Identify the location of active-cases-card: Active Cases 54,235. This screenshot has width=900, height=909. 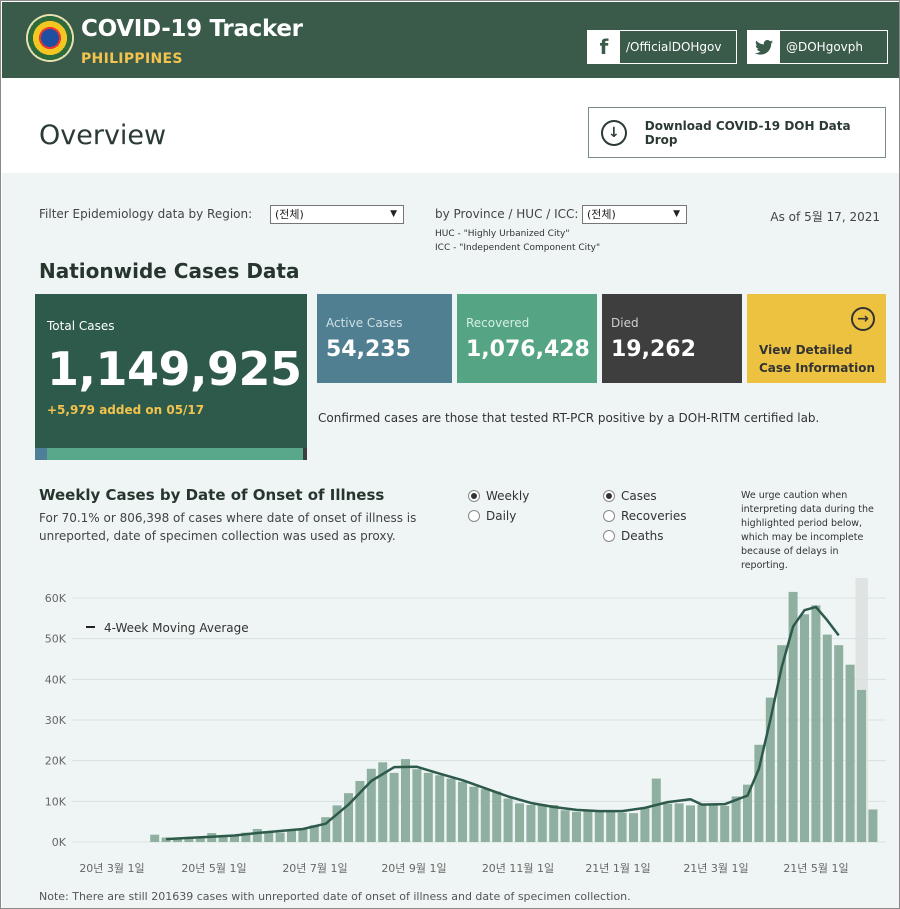
(384, 338).